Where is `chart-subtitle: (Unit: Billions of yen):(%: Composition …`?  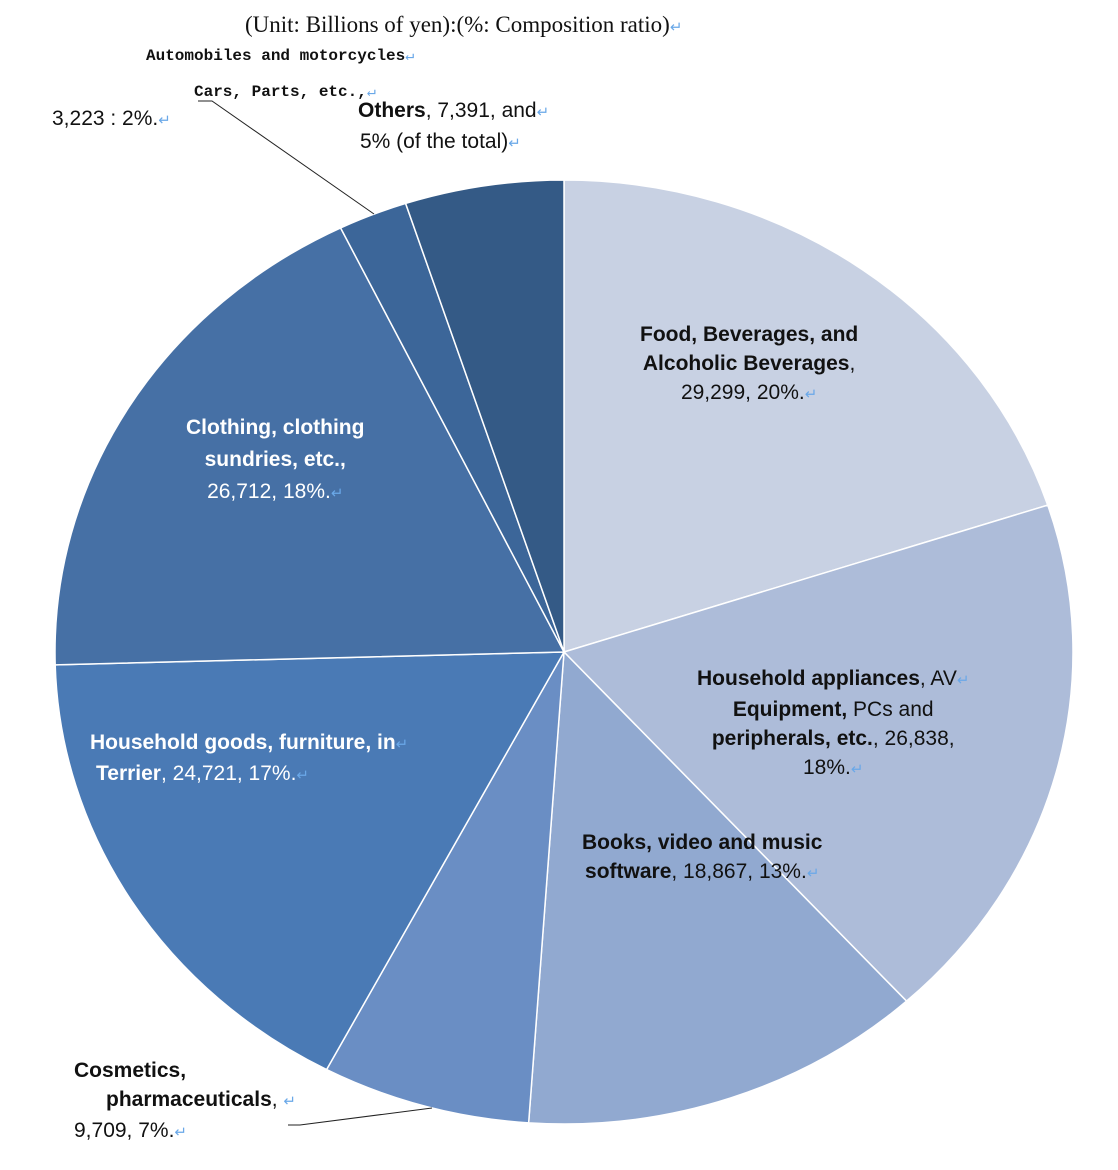 chart-subtitle: (Unit: Billions of yen):(%: Composition … is located at coordinates (463, 25).